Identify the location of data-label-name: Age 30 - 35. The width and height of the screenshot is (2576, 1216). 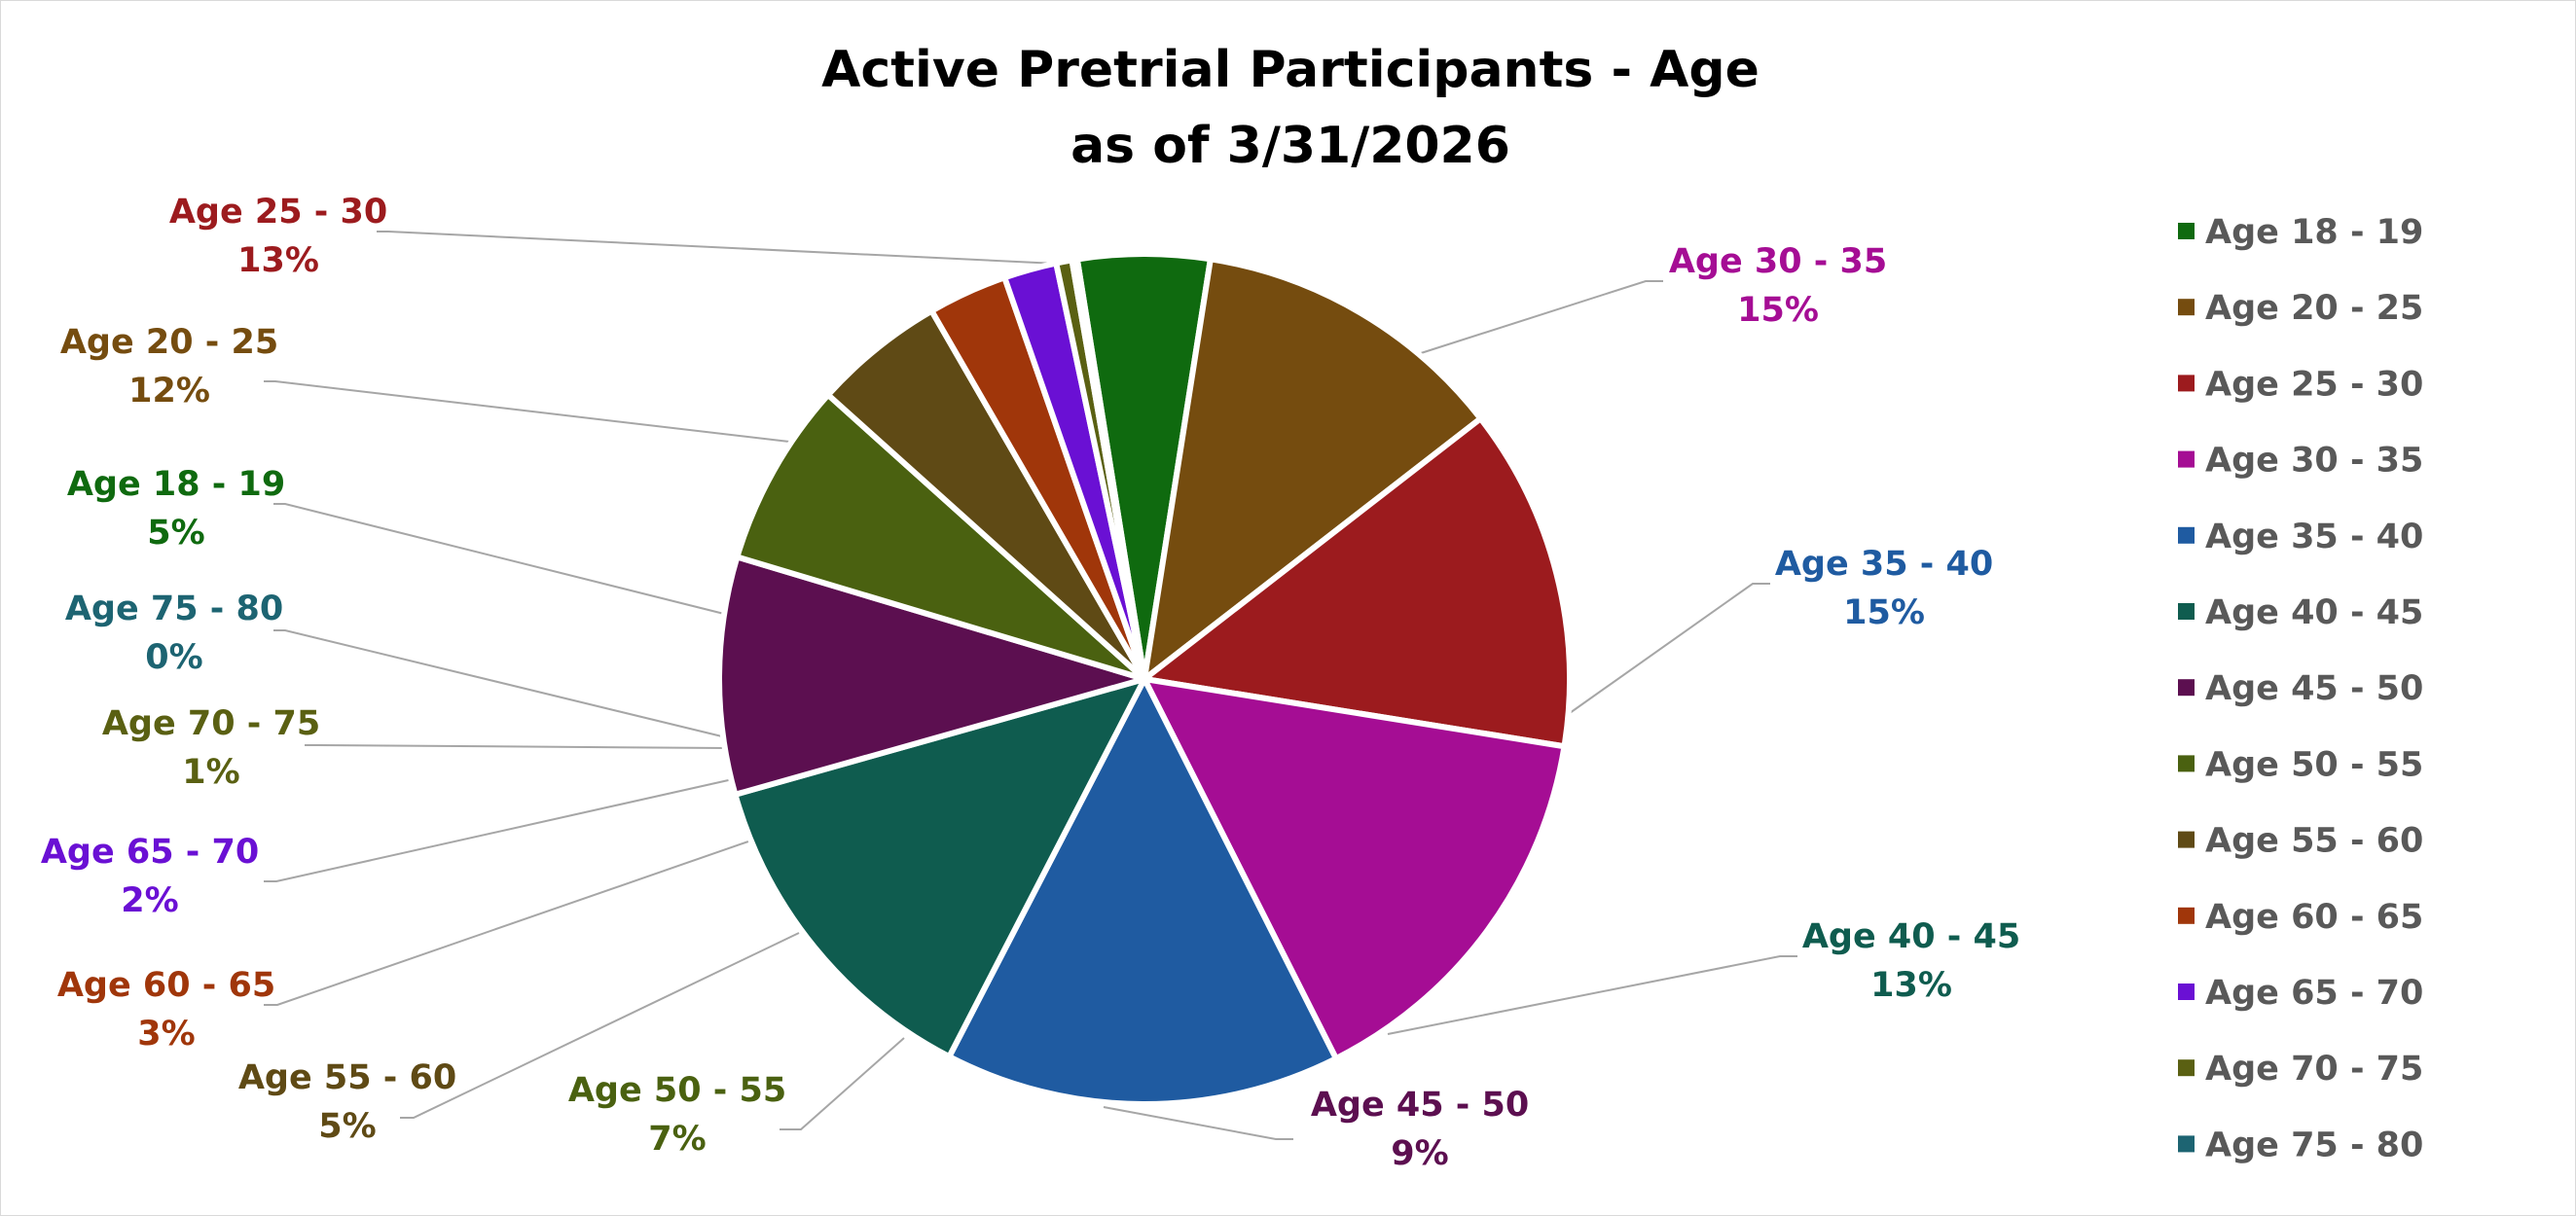
(1778, 261).